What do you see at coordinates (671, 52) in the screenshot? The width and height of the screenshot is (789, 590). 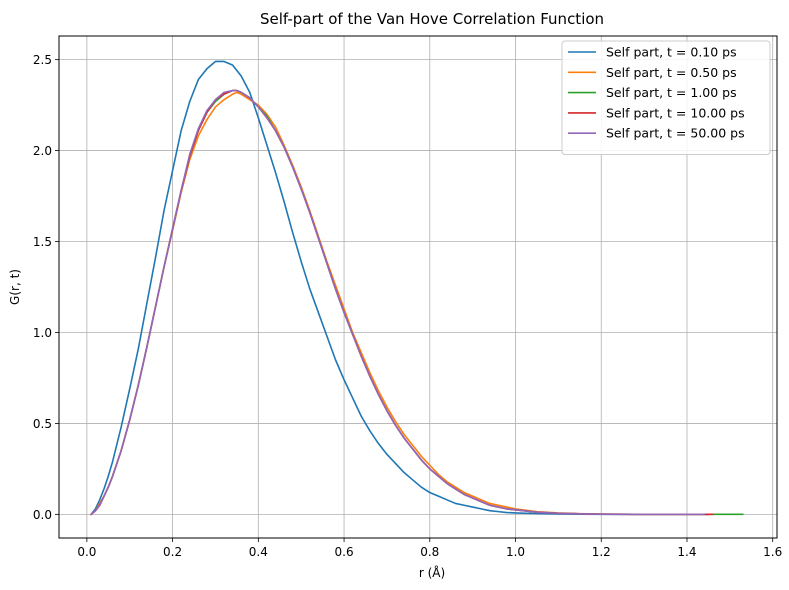 I see `legend-label: Self part, t = 0.10 ps` at bounding box center [671, 52].